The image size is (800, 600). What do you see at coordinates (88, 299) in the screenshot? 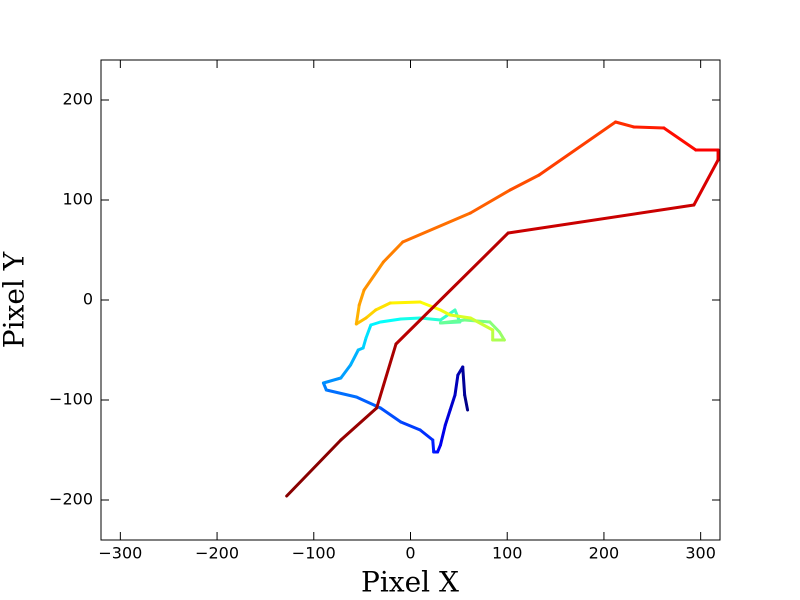
I see `y-tick-label: 0` at bounding box center [88, 299].